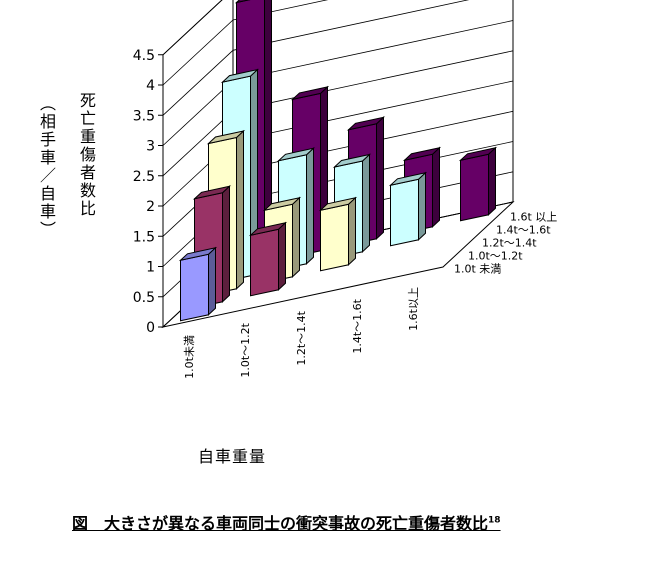 The width and height of the screenshot is (649, 569). What do you see at coordinates (46, 167) in the screenshot?
I see `y-axis-sublabel: （相手車／自車）` at bounding box center [46, 167].